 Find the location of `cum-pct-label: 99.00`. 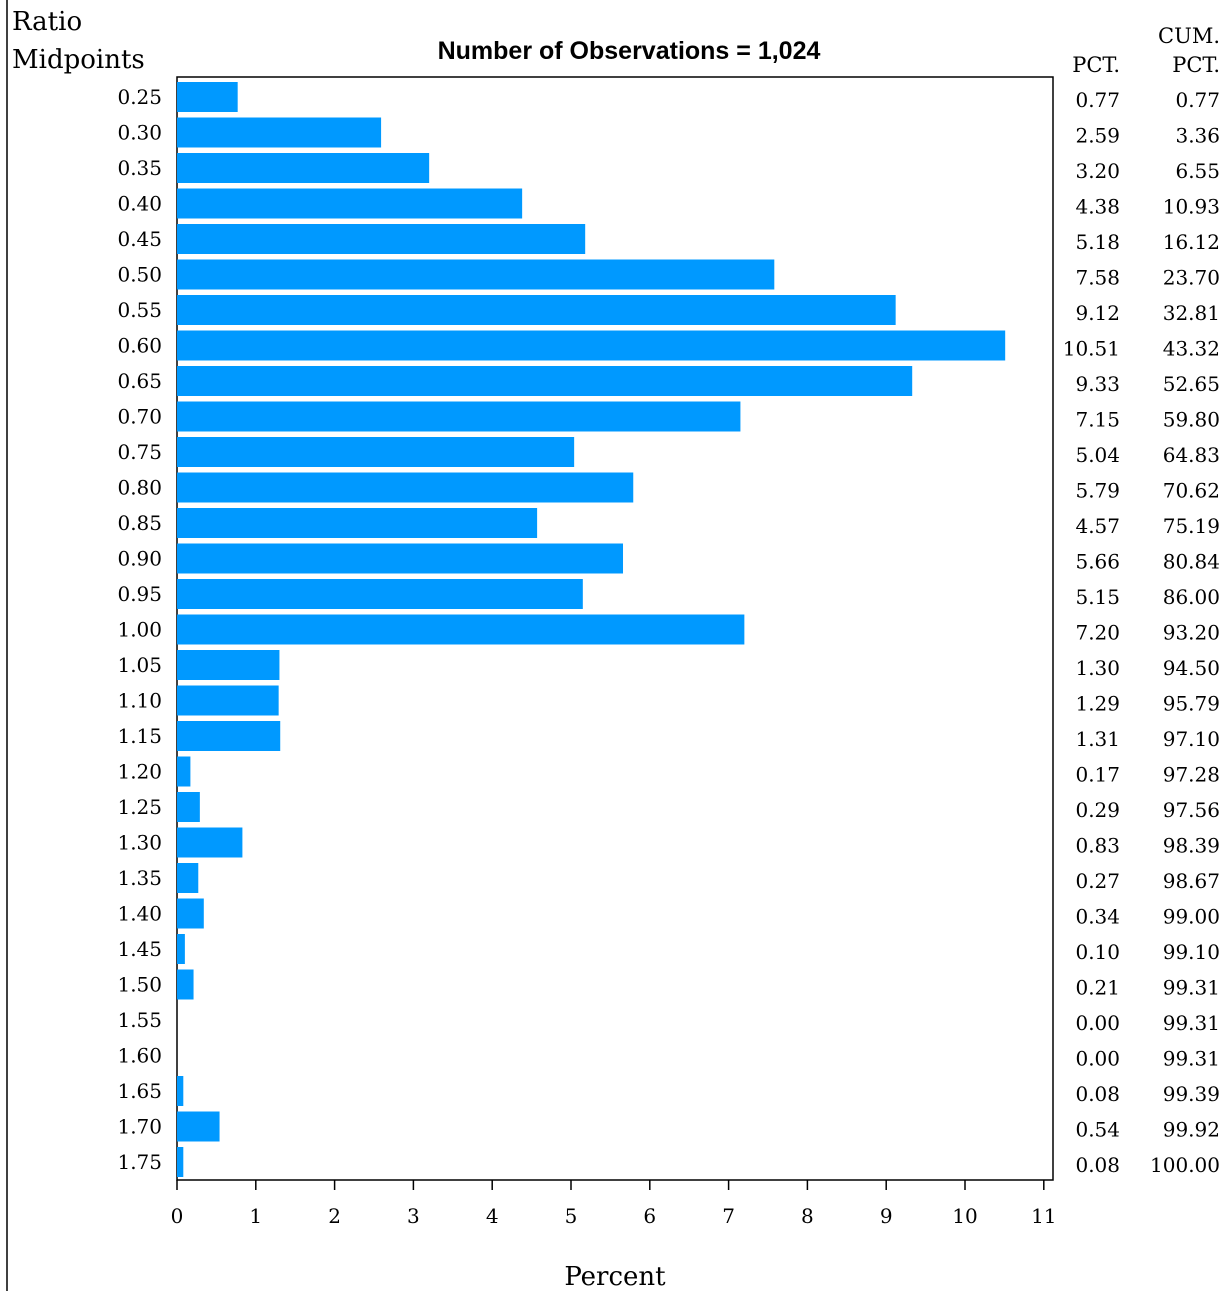

cum-pct-label: 99.00 is located at coordinates (1191, 917).